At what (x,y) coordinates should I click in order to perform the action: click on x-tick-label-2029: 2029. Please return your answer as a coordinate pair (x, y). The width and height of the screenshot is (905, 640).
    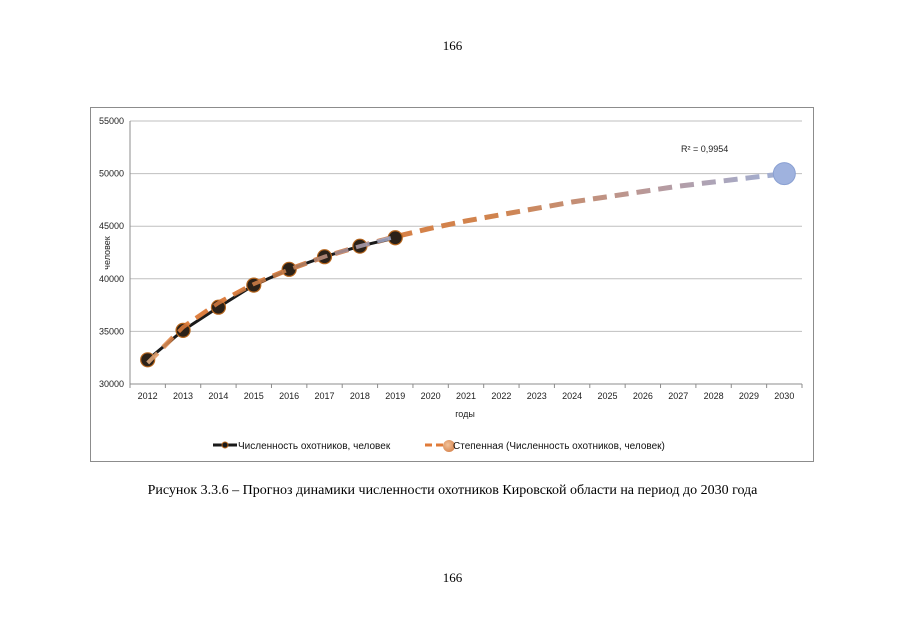
    Looking at the image, I should click on (749, 396).